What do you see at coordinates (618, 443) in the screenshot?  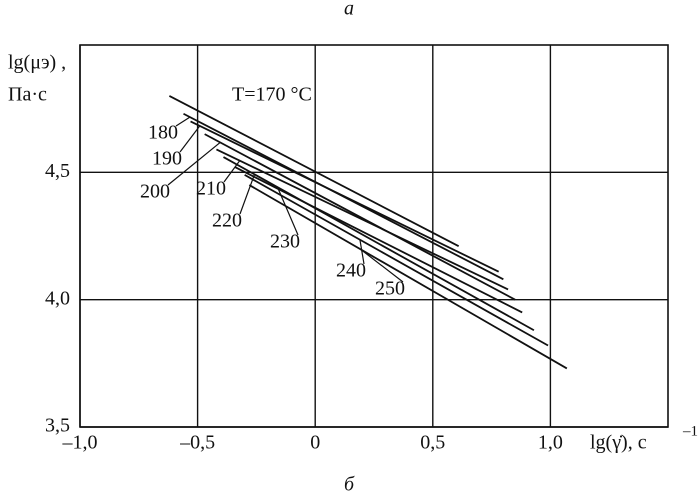 I see `x-axis-label: lg(γ̇), с` at bounding box center [618, 443].